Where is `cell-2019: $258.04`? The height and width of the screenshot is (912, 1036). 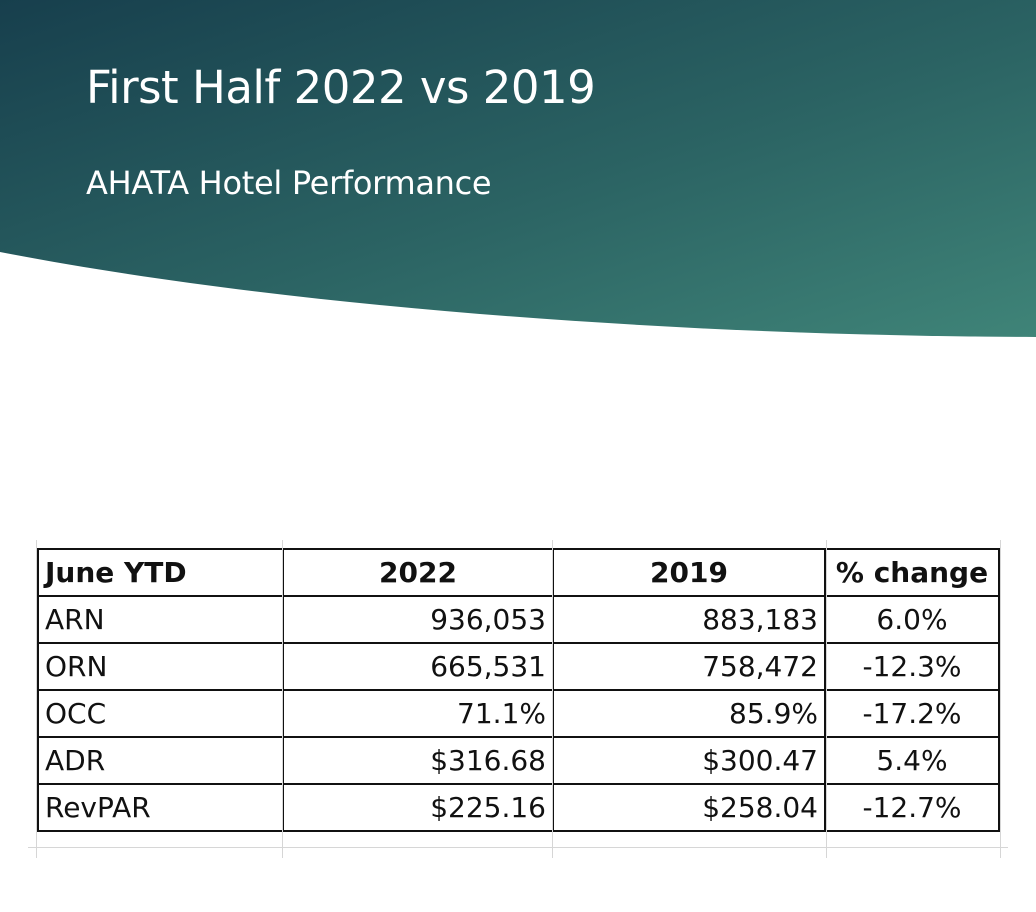
cell-2019: $258.04 is located at coordinates (689, 807).